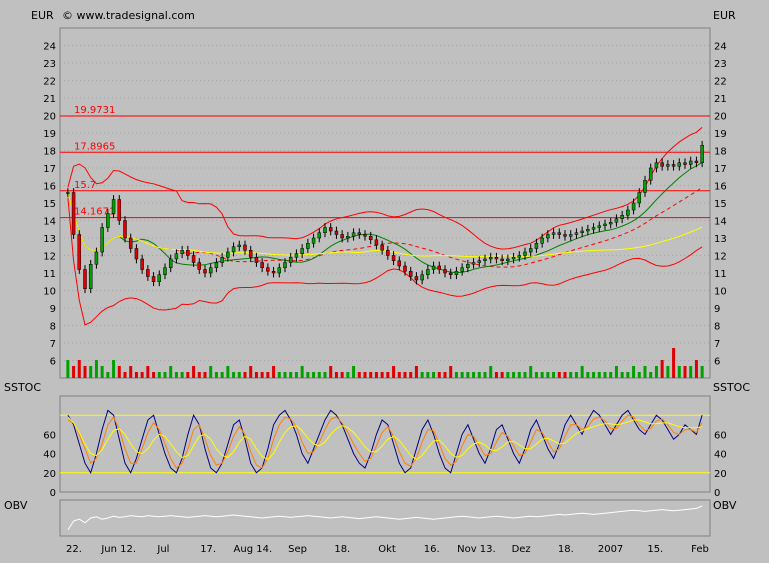  Describe the element at coordinates (610, 549) in the screenshot. I see `x-tick-label: 2007` at that location.